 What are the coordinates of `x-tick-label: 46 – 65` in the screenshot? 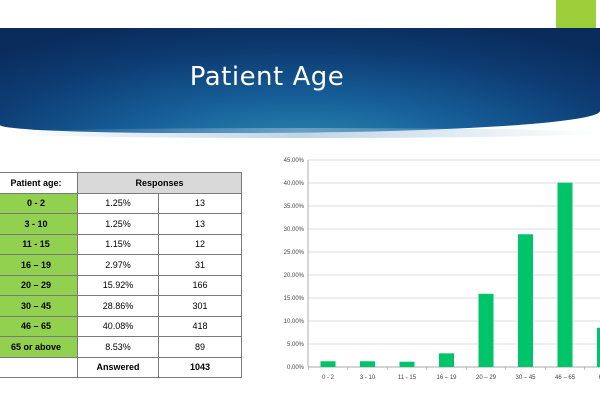 It's located at (565, 378).